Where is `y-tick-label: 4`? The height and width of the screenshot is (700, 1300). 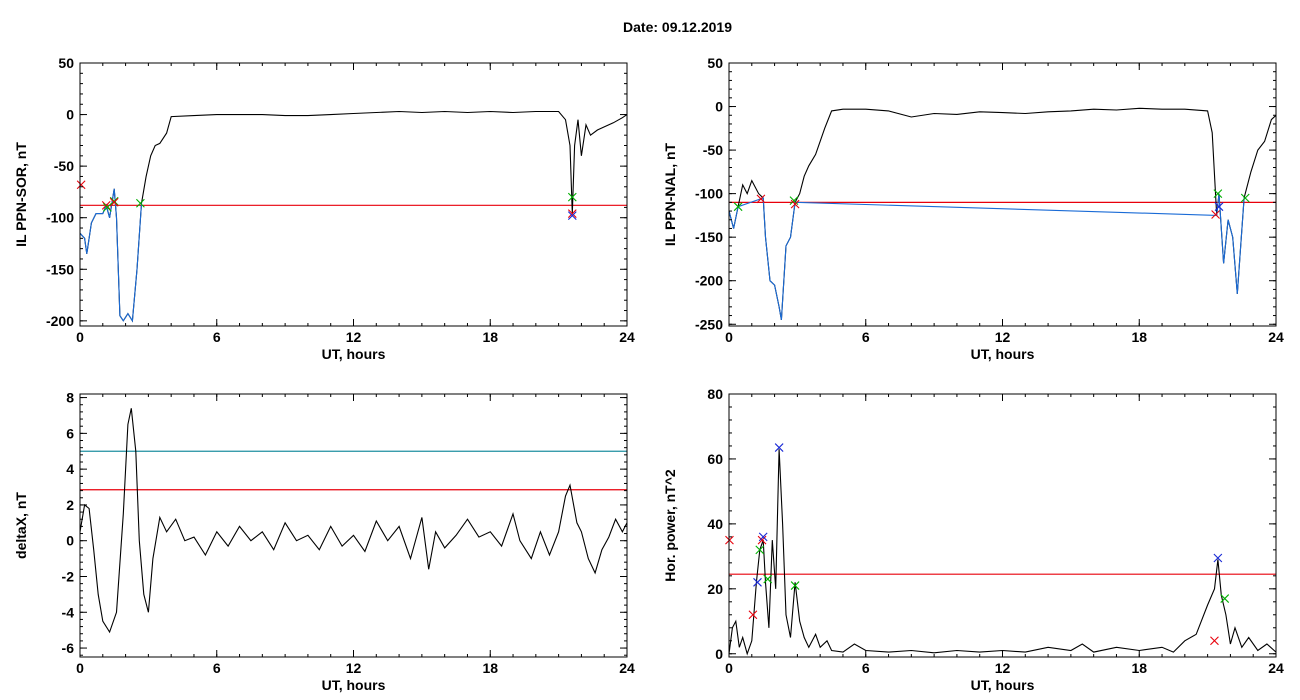
y-tick-label: 4 is located at coordinates (70, 469).